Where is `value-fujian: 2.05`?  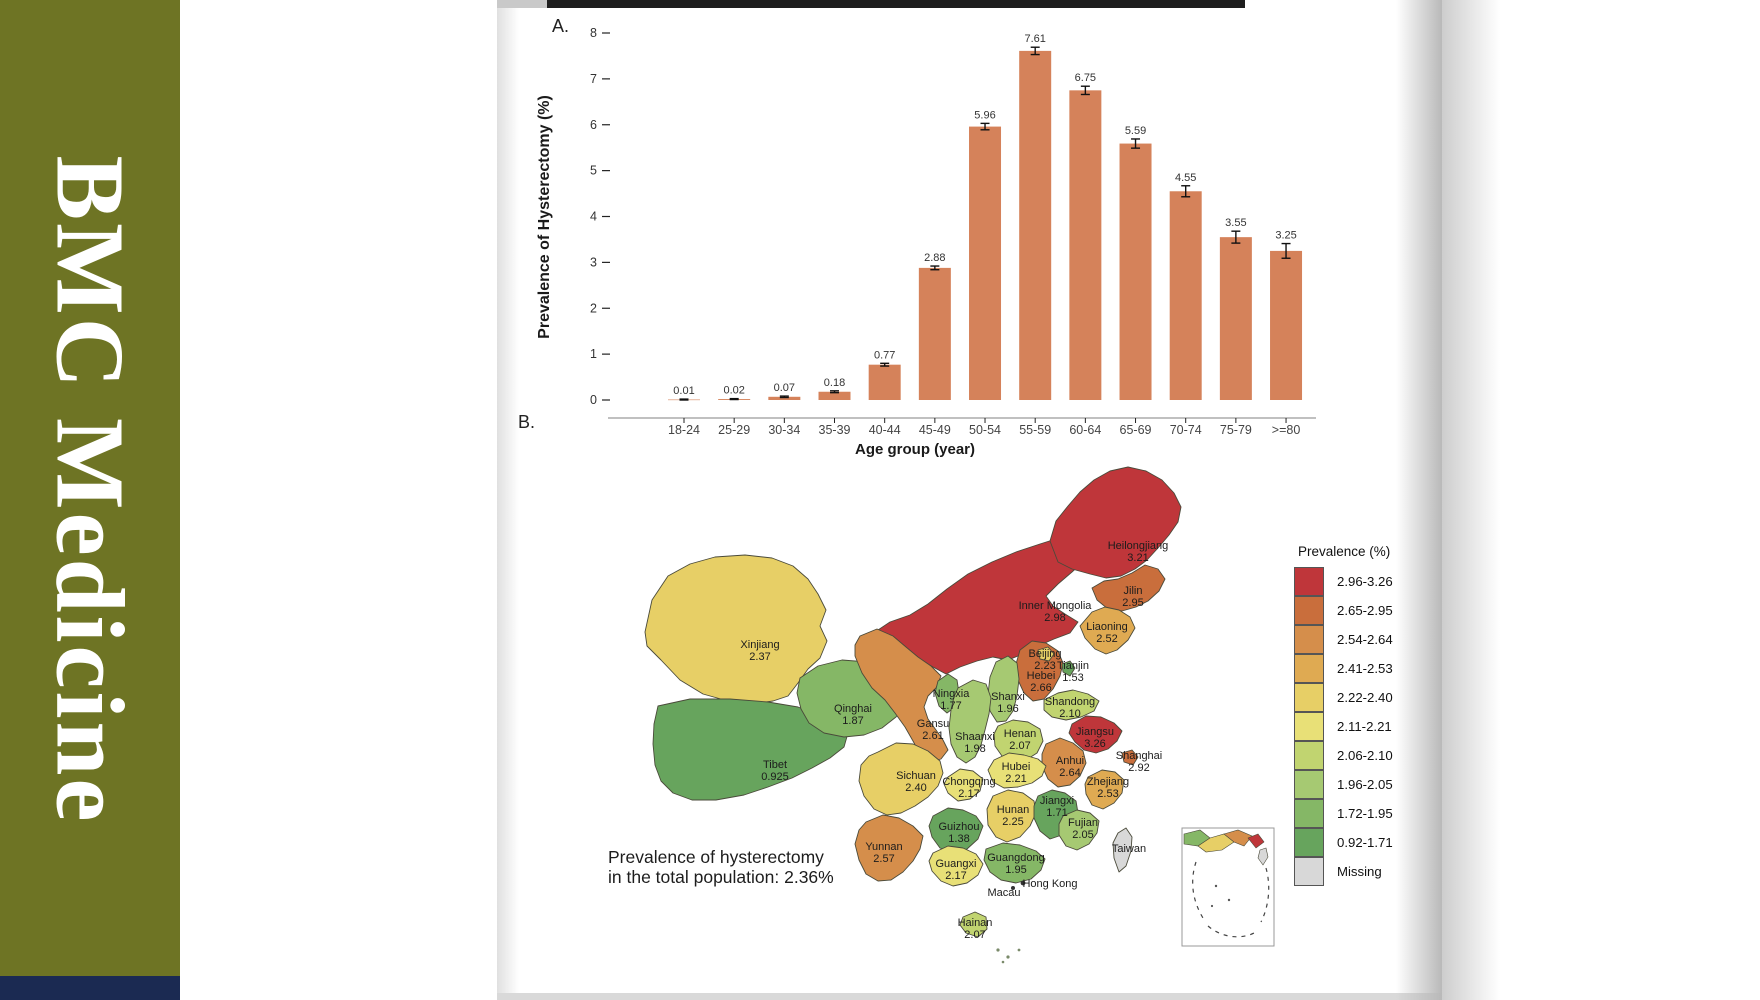
value-fujian: 2.05 is located at coordinates (1082, 835).